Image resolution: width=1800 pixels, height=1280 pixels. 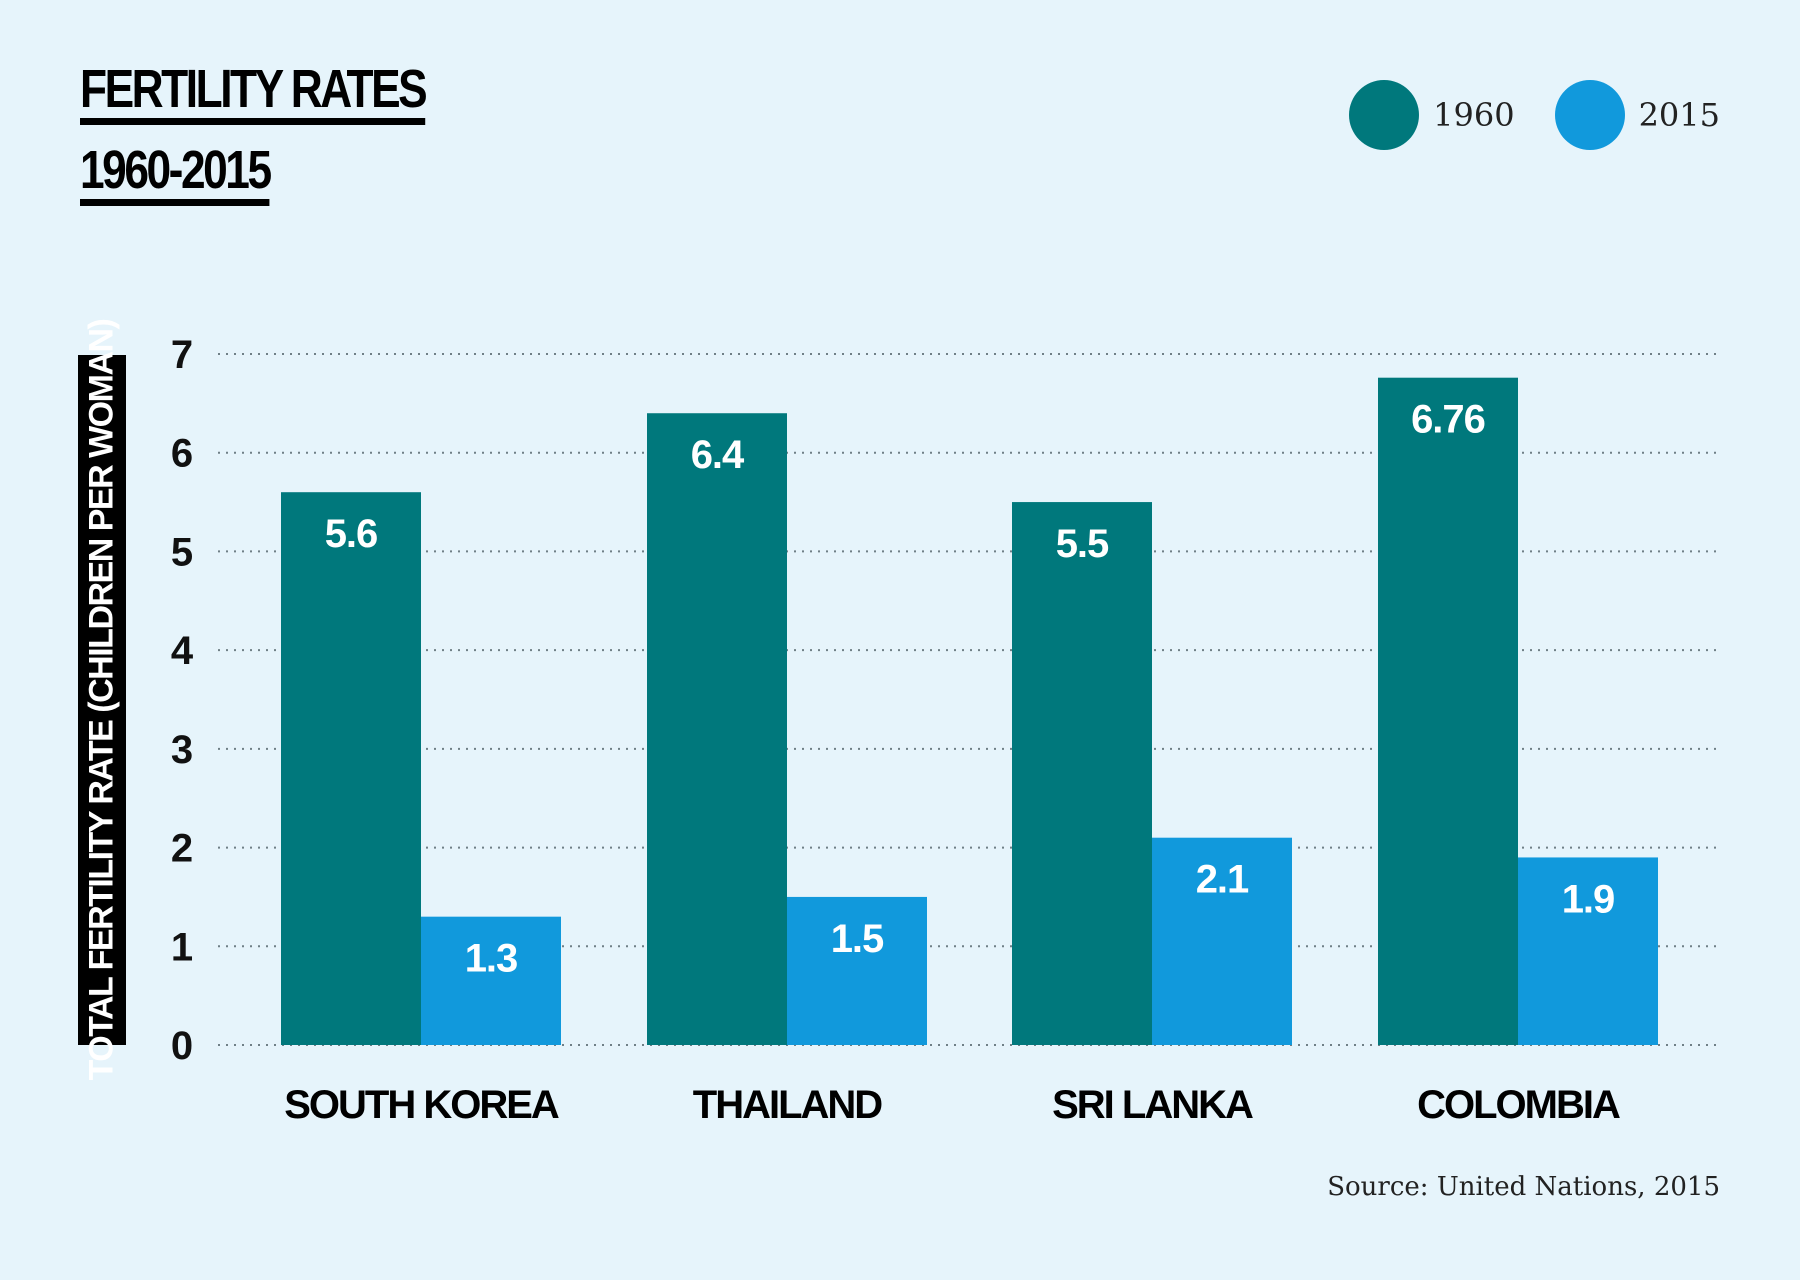 I want to click on y-tick-label-3: 3, so click(x=182, y=750).